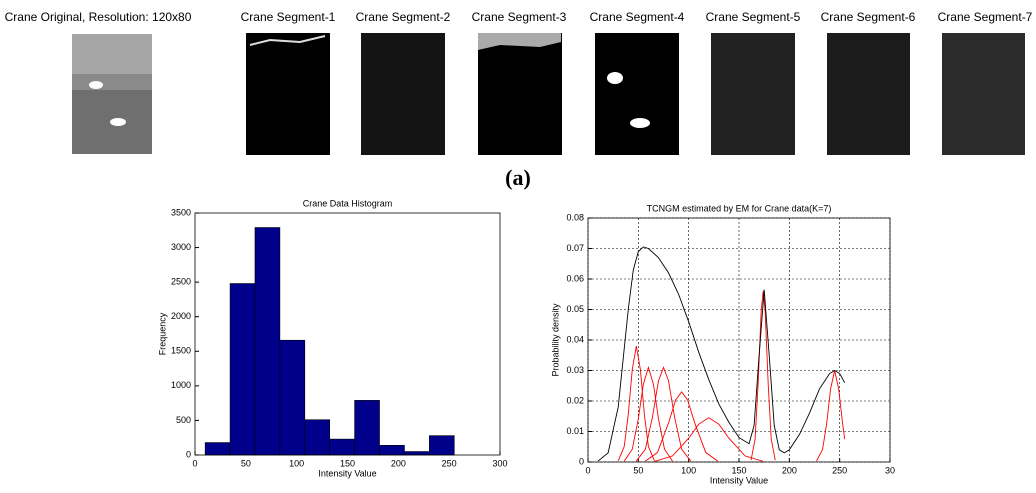  Describe the element at coordinates (162, 333) in the screenshot. I see `y-axis-label: Frequency` at that location.